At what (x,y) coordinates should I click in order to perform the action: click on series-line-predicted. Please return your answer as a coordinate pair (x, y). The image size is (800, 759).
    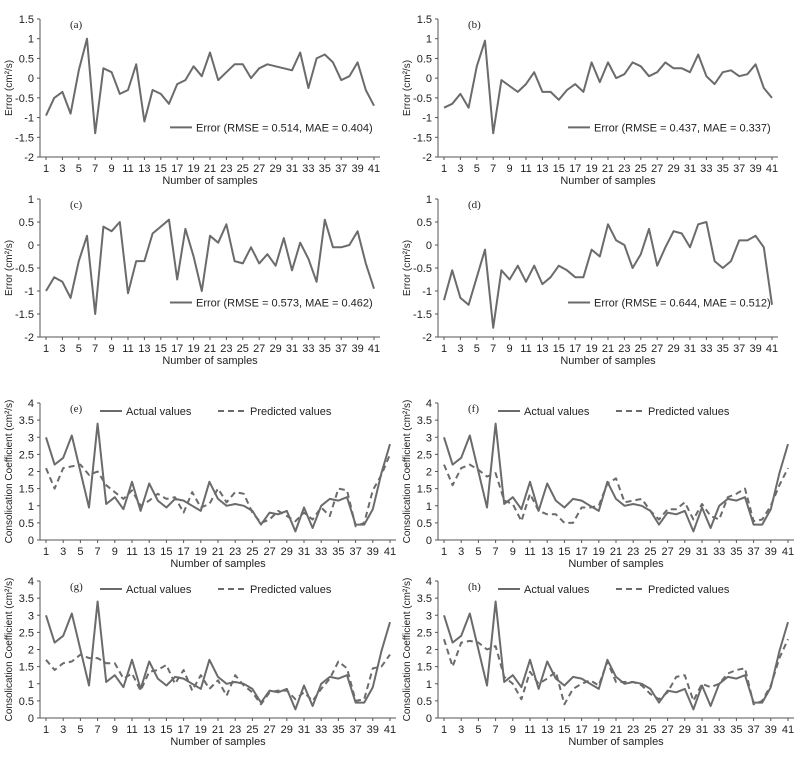
    Looking at the image, I should click on (218, 491).